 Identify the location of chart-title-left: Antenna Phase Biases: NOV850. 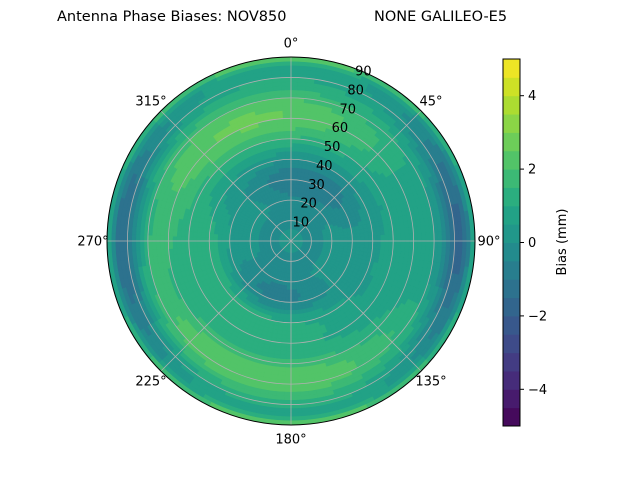
(171, 17).